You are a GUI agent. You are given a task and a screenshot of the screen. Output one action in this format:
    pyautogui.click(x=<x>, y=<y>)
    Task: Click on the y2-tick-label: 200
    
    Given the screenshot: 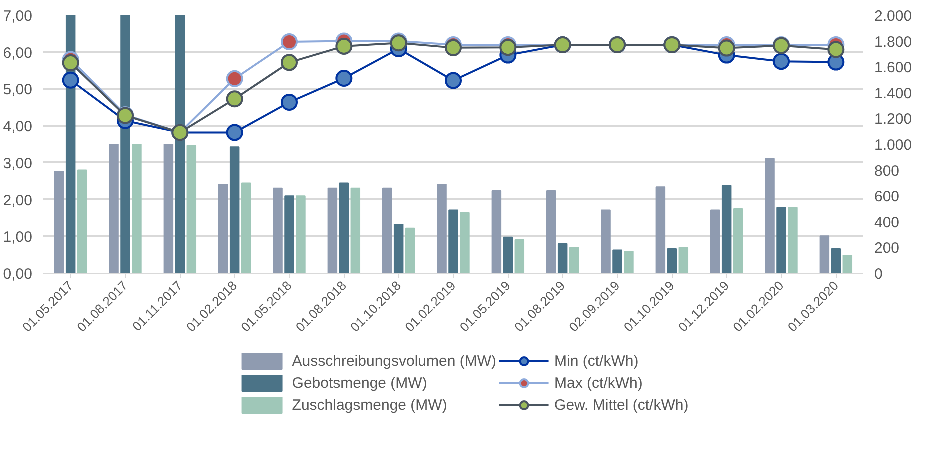 What is the action you would take?
    pyautogui.click(x=887, y=249)
    